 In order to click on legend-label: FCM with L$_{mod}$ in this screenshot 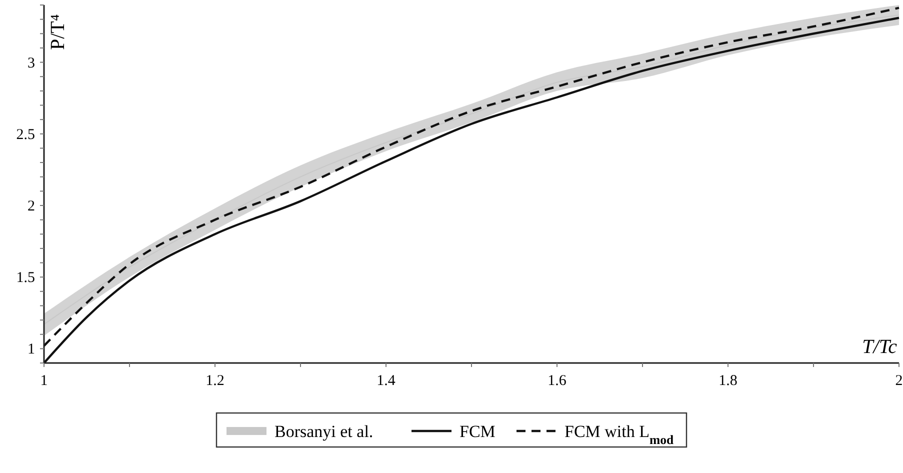, I will do `click(619, 434)`.